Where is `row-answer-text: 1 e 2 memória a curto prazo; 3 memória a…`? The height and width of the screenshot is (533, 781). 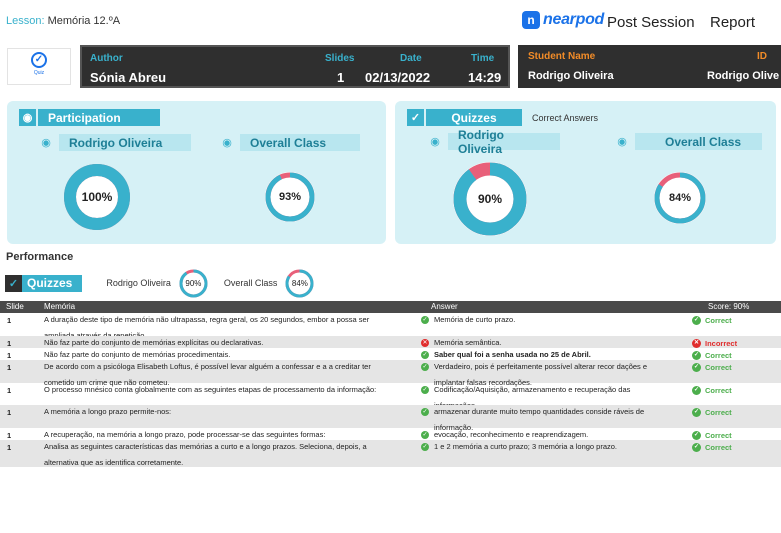 row-answer-text: 1 e 2 memória a curto prazo; 3 memória a… is located at coordinates (526, 446).